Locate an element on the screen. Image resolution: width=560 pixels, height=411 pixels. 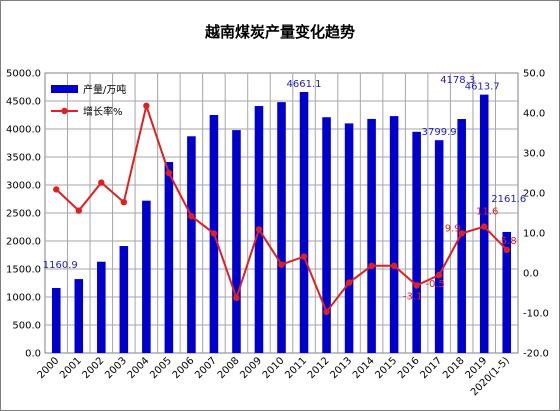
x-tick-label: 2006 is located at coordinates (184, 368).